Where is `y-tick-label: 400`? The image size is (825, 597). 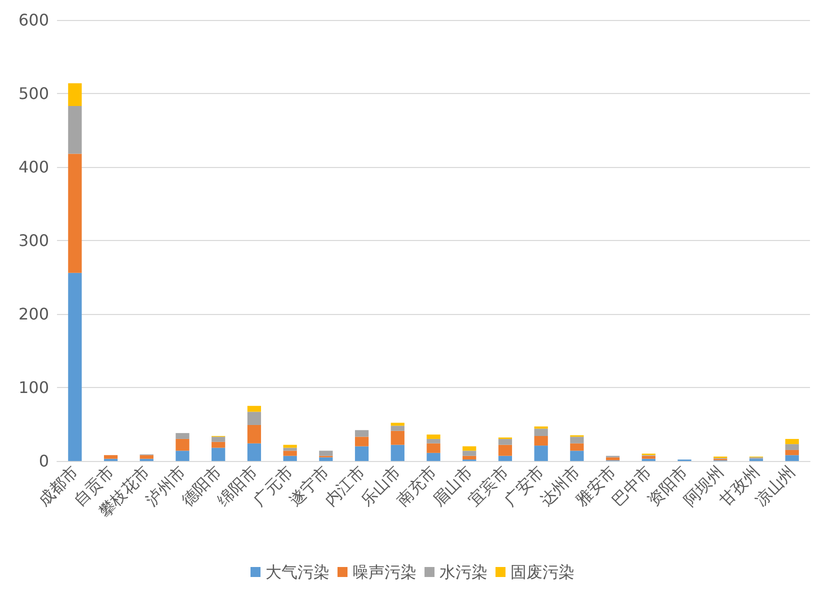 y-tick-label: 400 is located at coordinates (33, 167).